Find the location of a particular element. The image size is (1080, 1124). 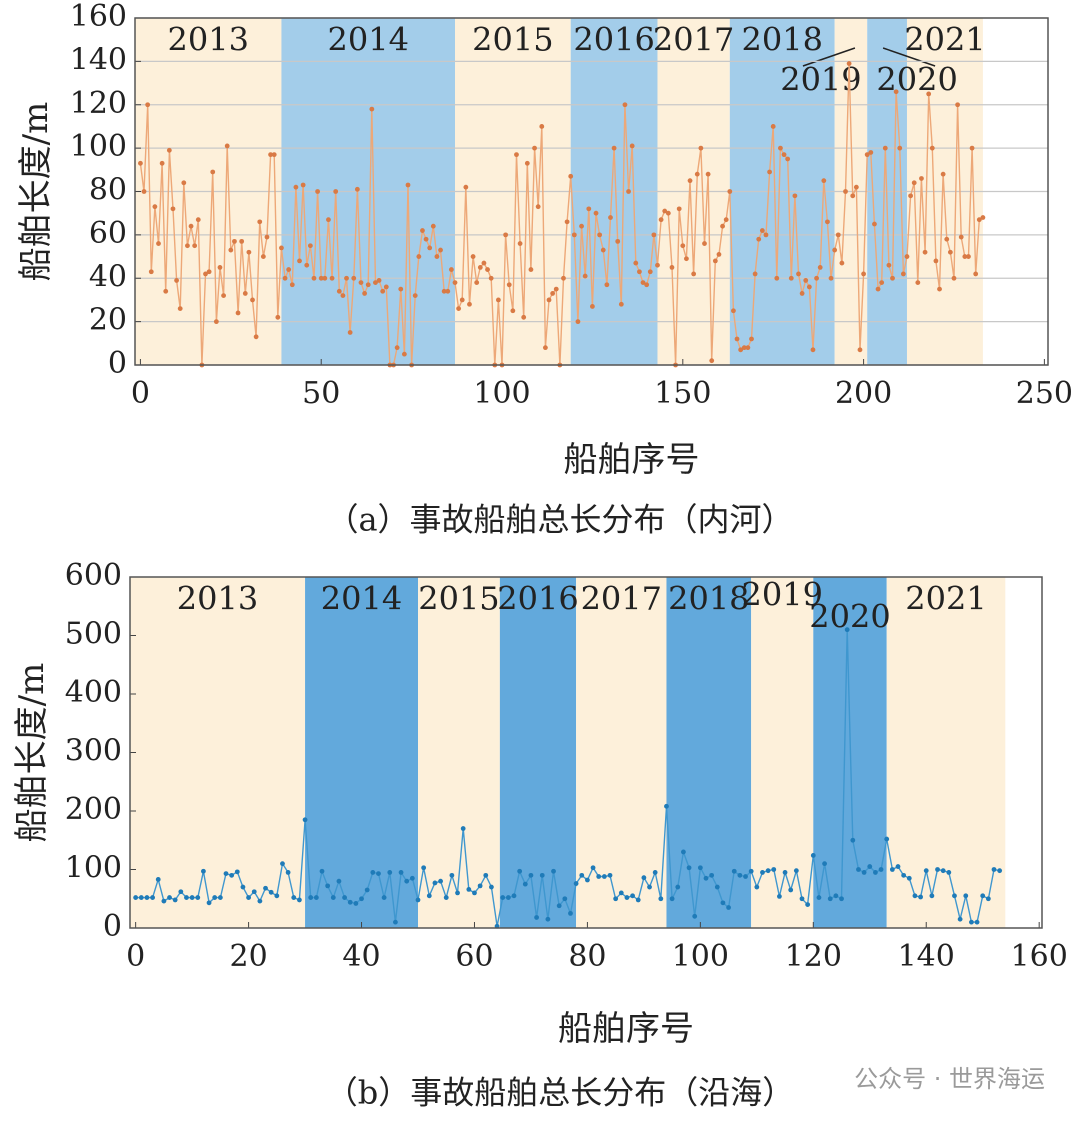

band-label: 2013 is located at coordinates (217, 599).